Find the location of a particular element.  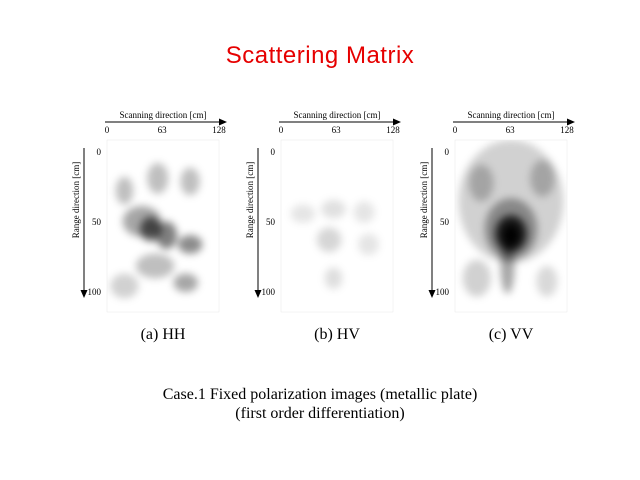

panel-caption: (b) HV is located at coordinates (337, 334).